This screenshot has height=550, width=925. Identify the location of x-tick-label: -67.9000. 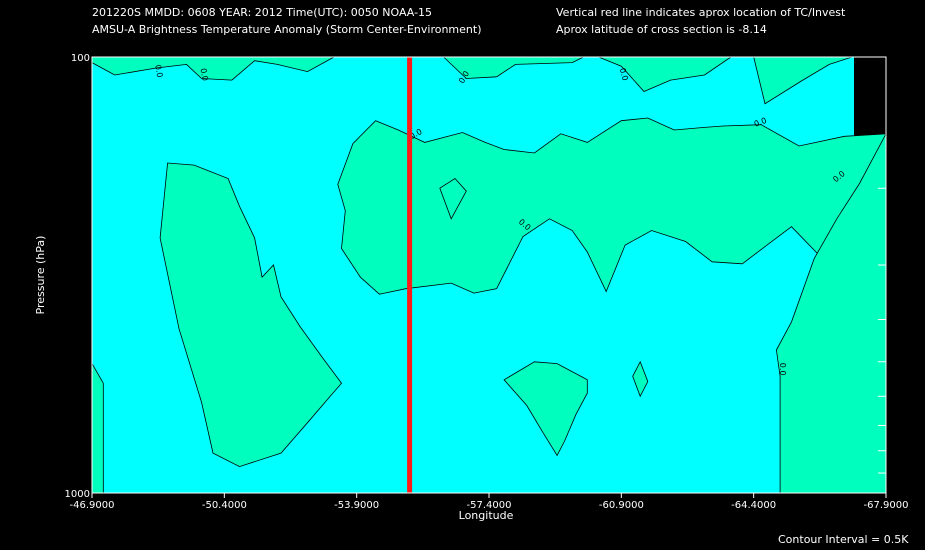
(886, 505).